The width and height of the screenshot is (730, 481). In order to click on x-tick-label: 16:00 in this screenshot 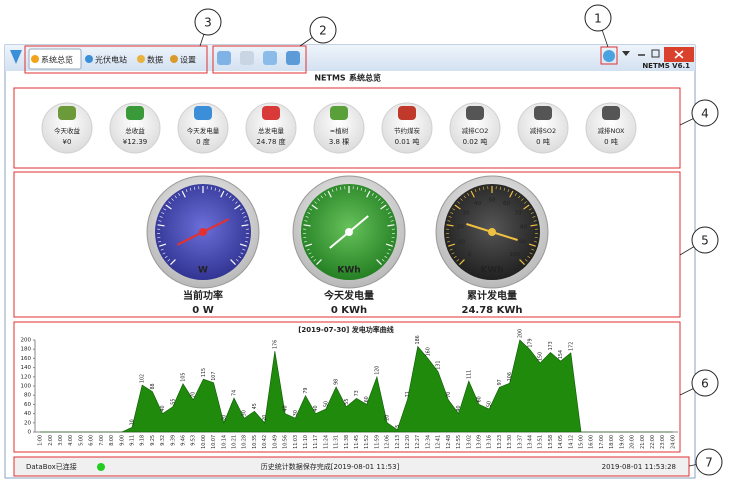, I will do `click(592, 442)`.